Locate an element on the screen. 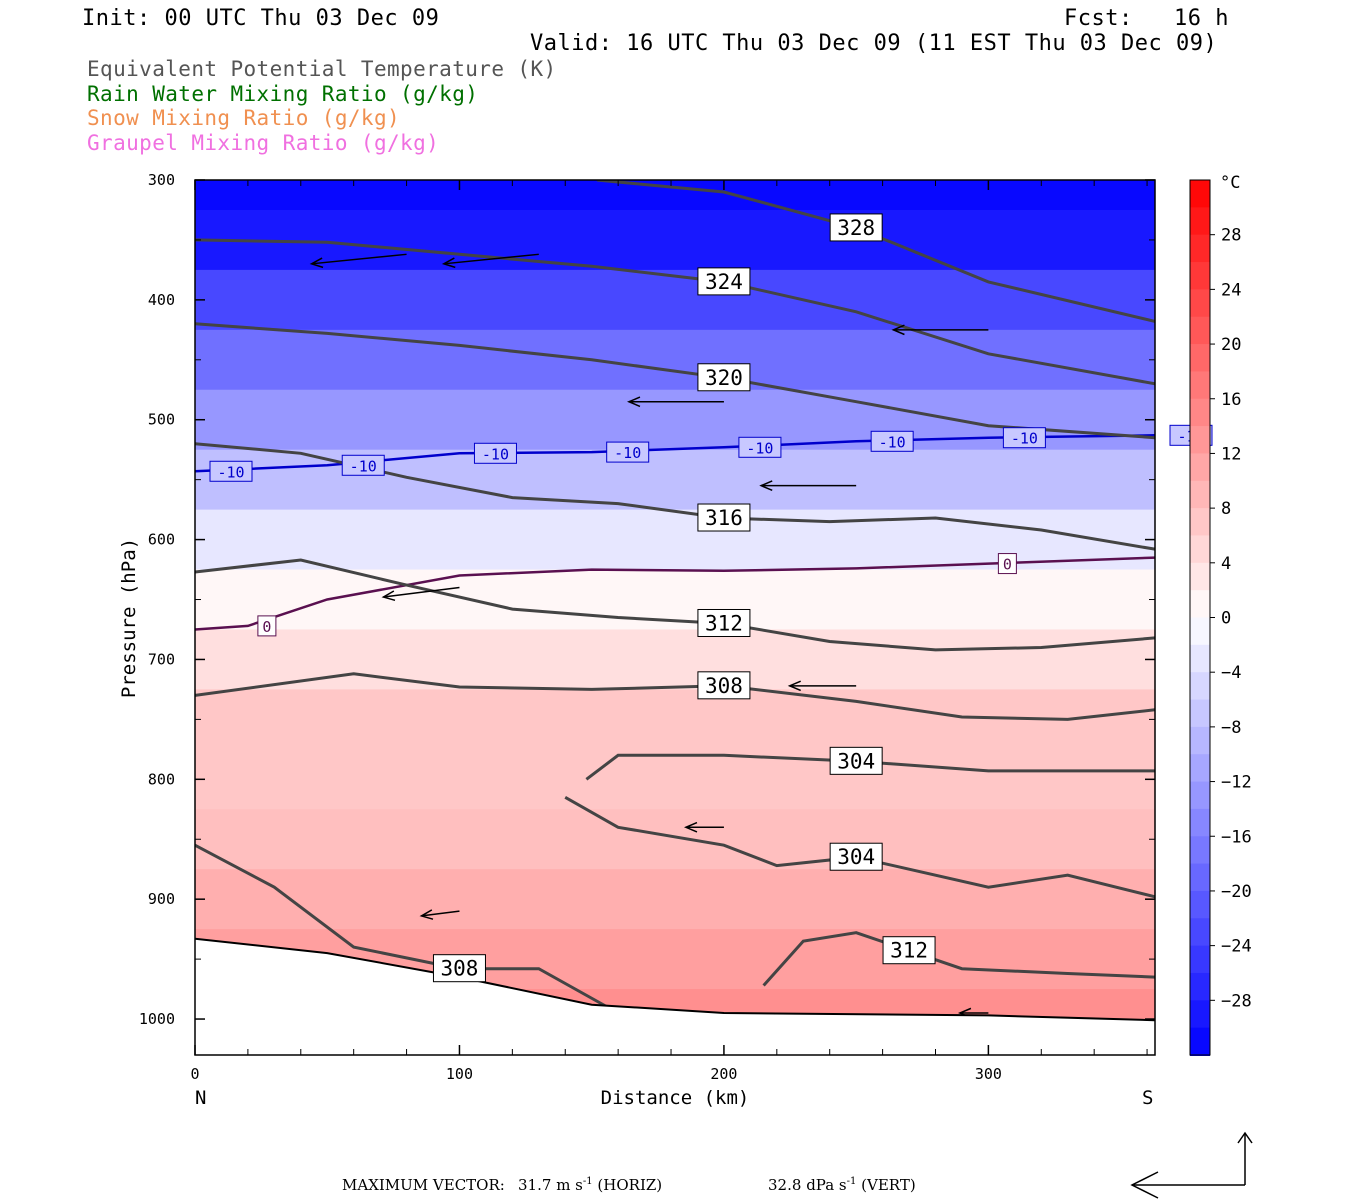  max-vector-vert: 32.8 dPa s-1 (VERT) is located at coordinates (842, 1185).